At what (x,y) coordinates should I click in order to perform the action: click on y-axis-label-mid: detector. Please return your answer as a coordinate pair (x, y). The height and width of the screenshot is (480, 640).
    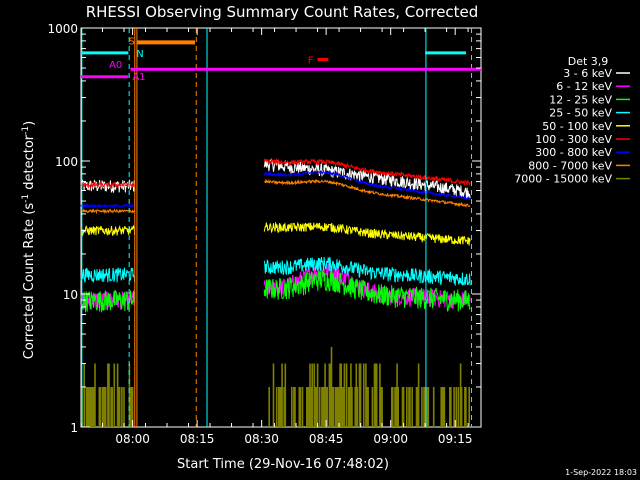
    Looking at the image, I should click on (29, 164).